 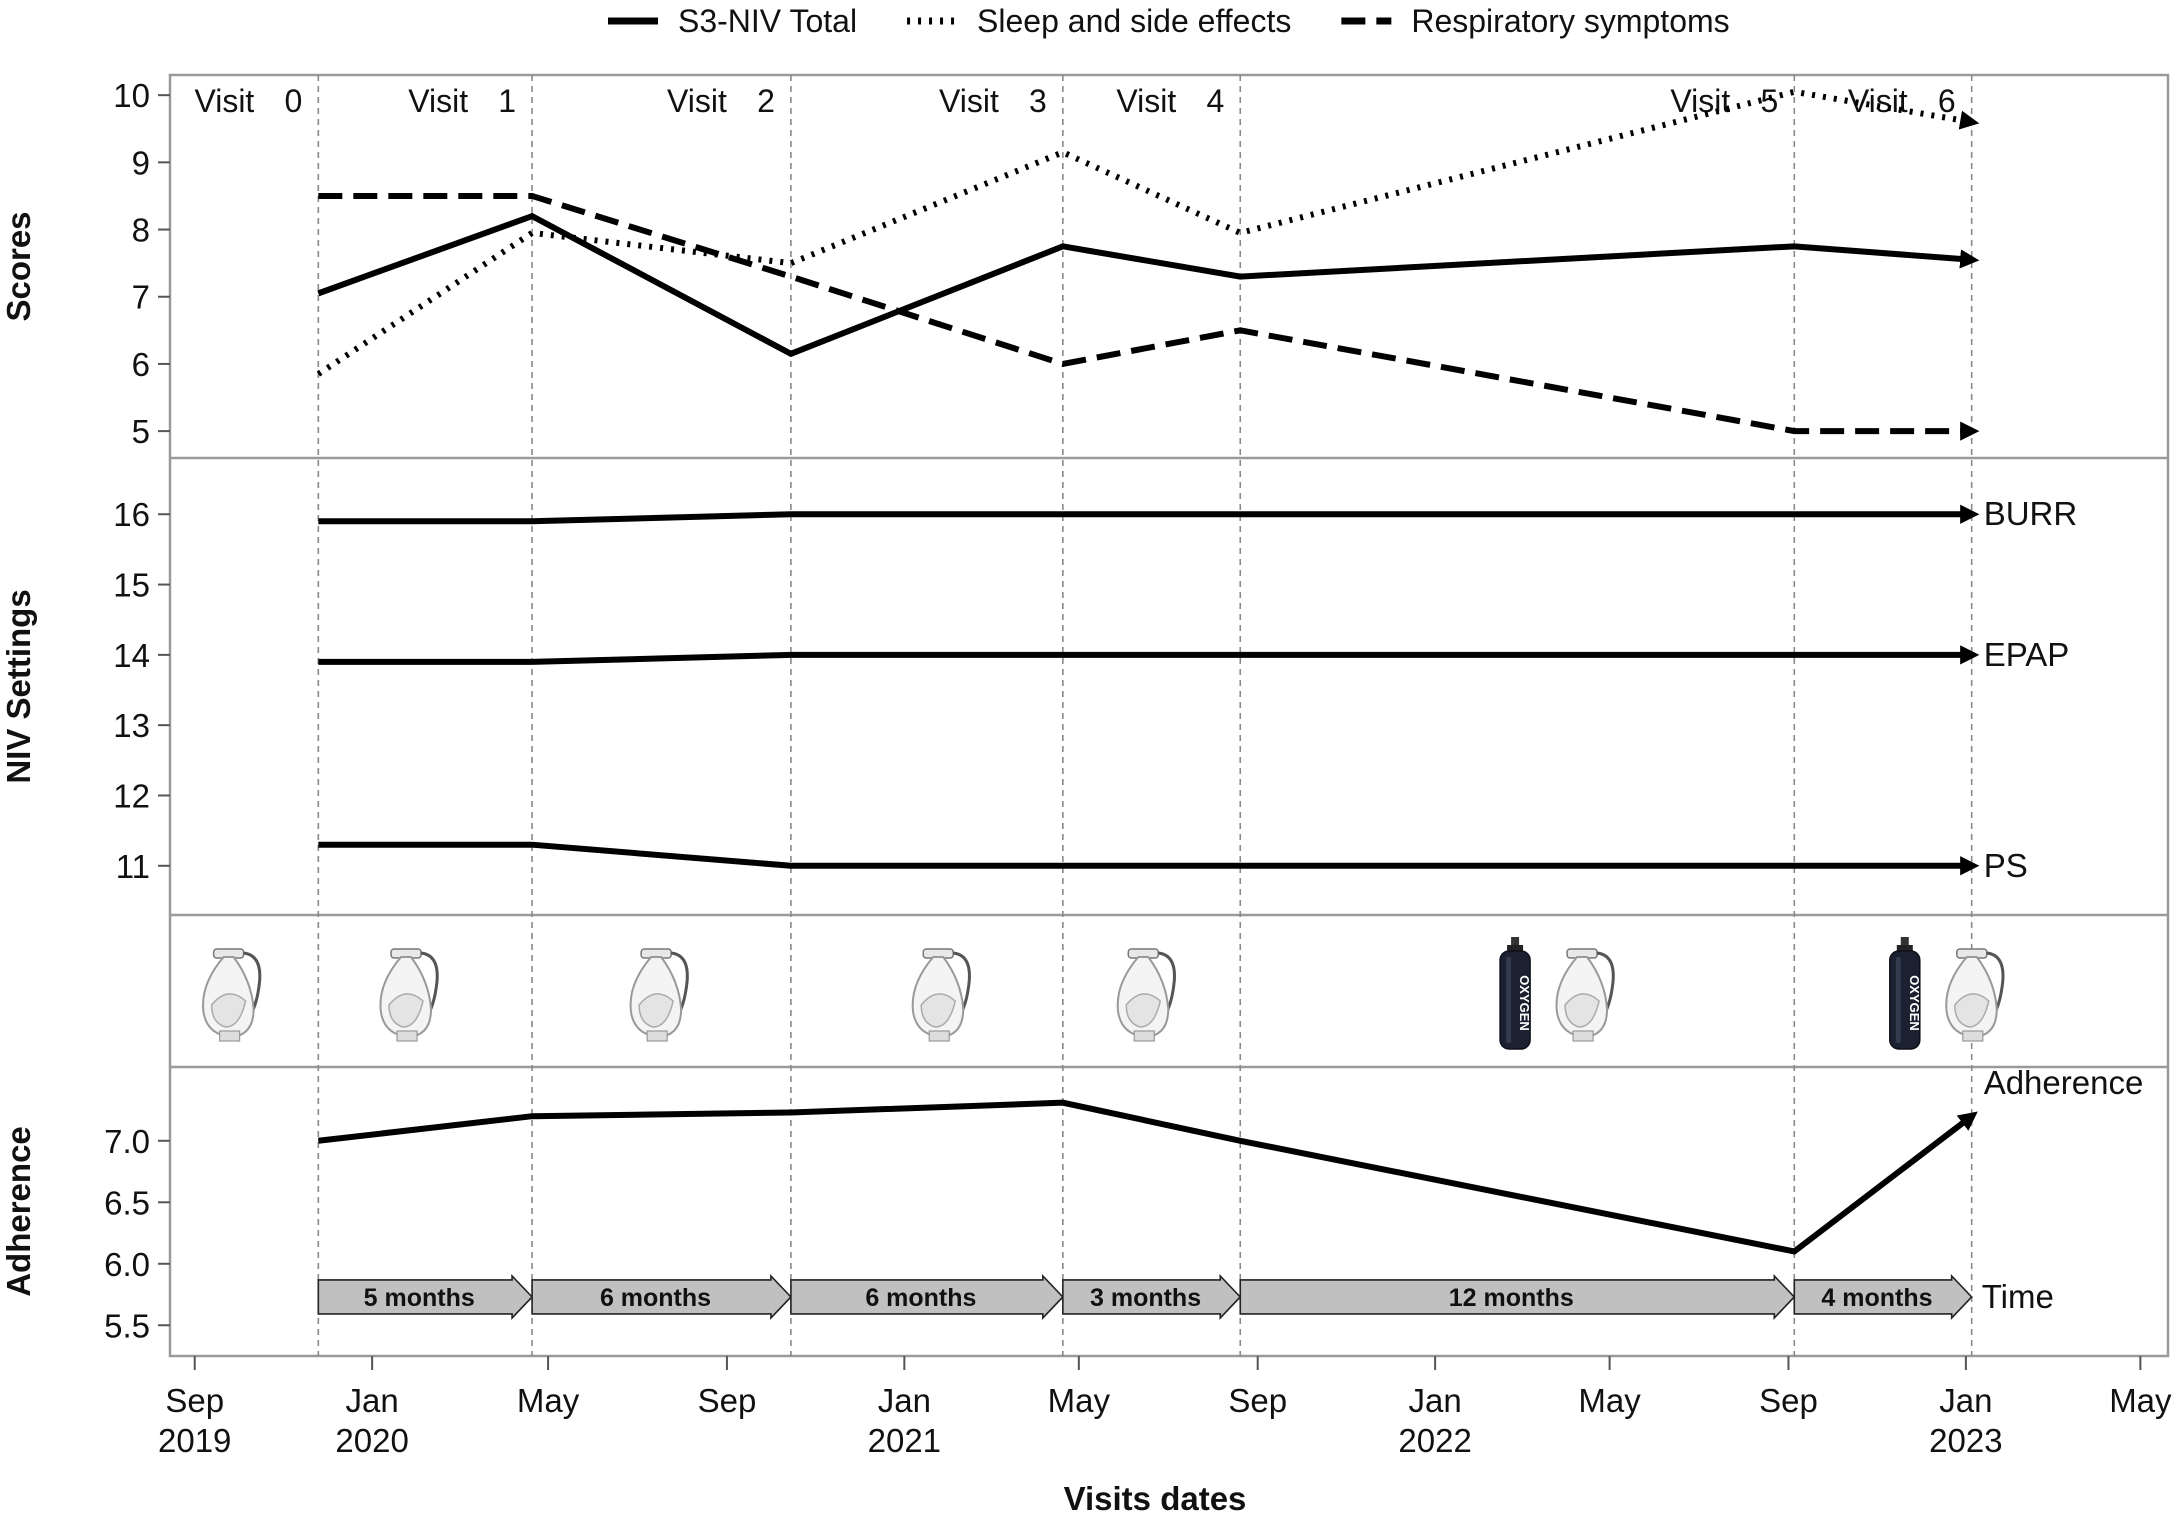 What do you see at coordinates (141, 364) in the screenshot?
I see `y-tick-label: 6` at bounding box center [141, 364].